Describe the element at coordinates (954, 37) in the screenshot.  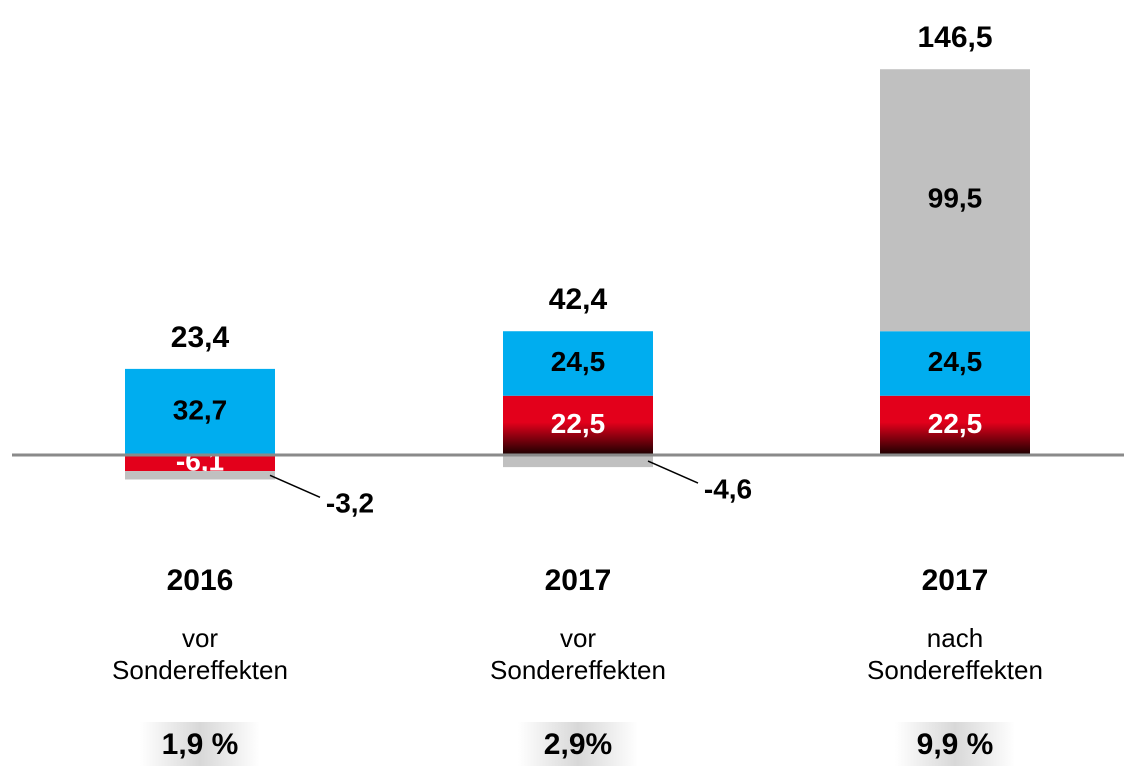
I see `total-label: 146,5` at that location.